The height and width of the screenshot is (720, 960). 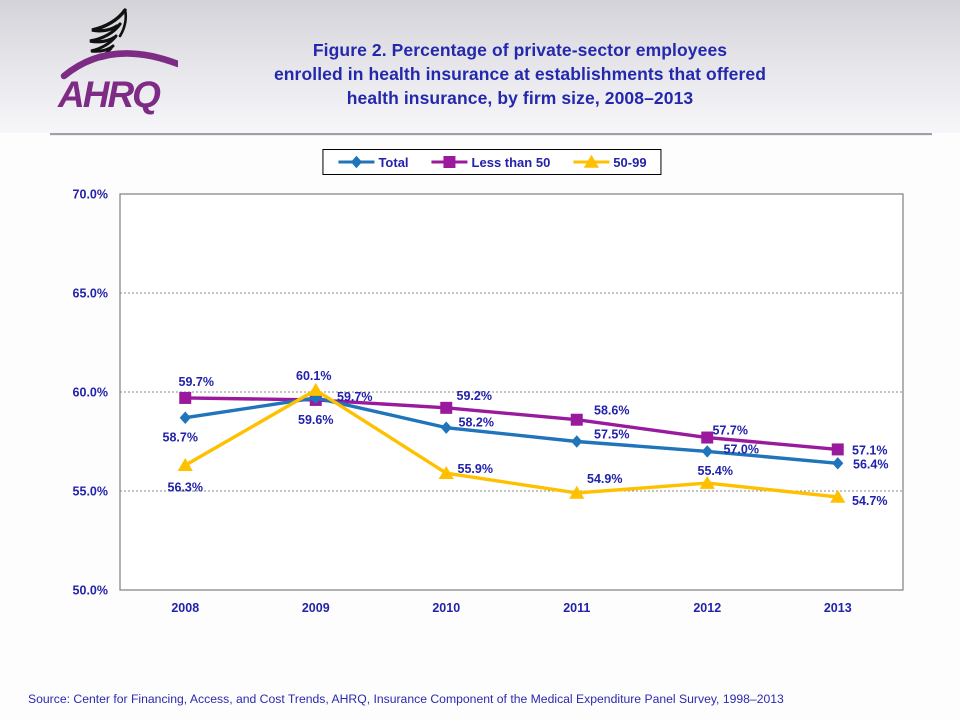 I want to click on agency-logo: AHRQ, so click(x=105, y=61).